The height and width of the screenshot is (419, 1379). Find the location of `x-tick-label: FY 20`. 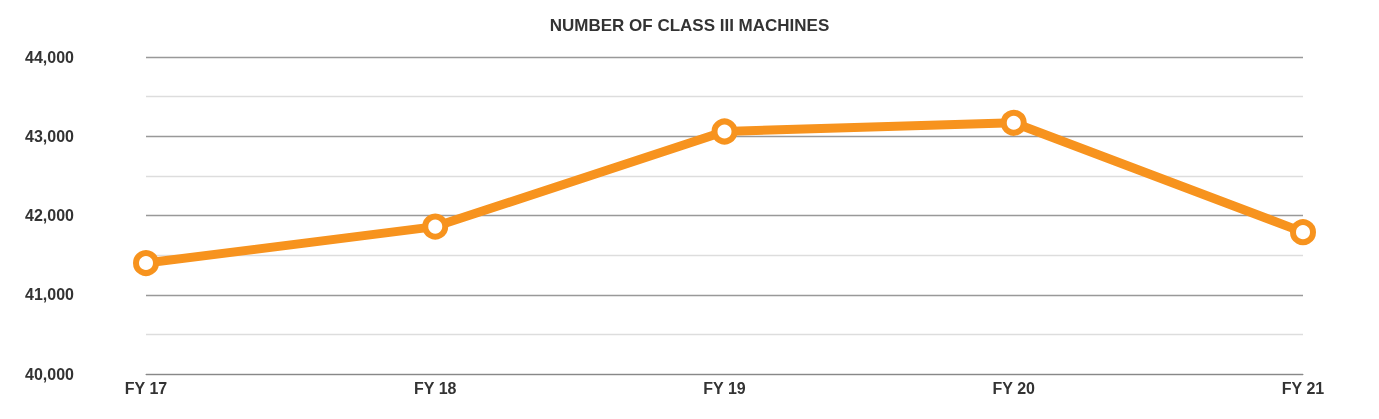

x-tick-label: FY 20 is located at coordinates (1014, 388).